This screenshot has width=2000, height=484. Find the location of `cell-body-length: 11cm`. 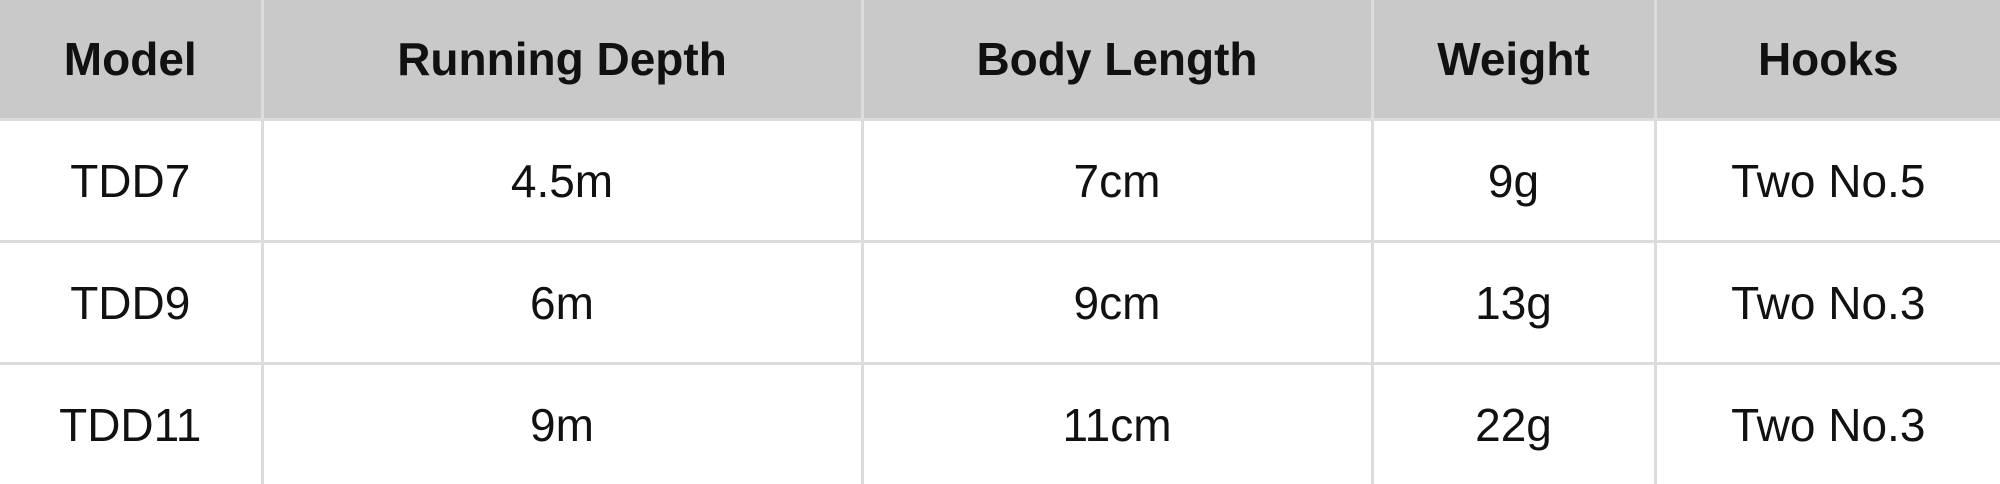

cell-body-length: 11cm is located at coordinates (1117, 423).